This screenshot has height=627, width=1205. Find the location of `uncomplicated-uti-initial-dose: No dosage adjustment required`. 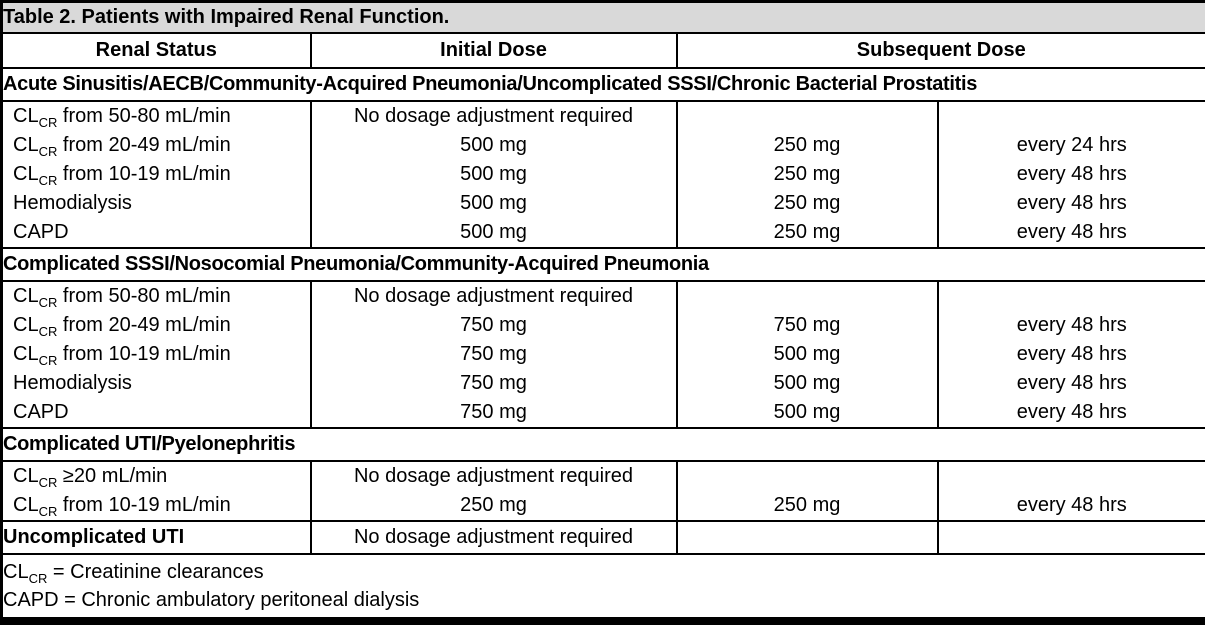

uncomplicated-uti-initial-dose: No dosage adjustment required is located at coordinates (493, 537).